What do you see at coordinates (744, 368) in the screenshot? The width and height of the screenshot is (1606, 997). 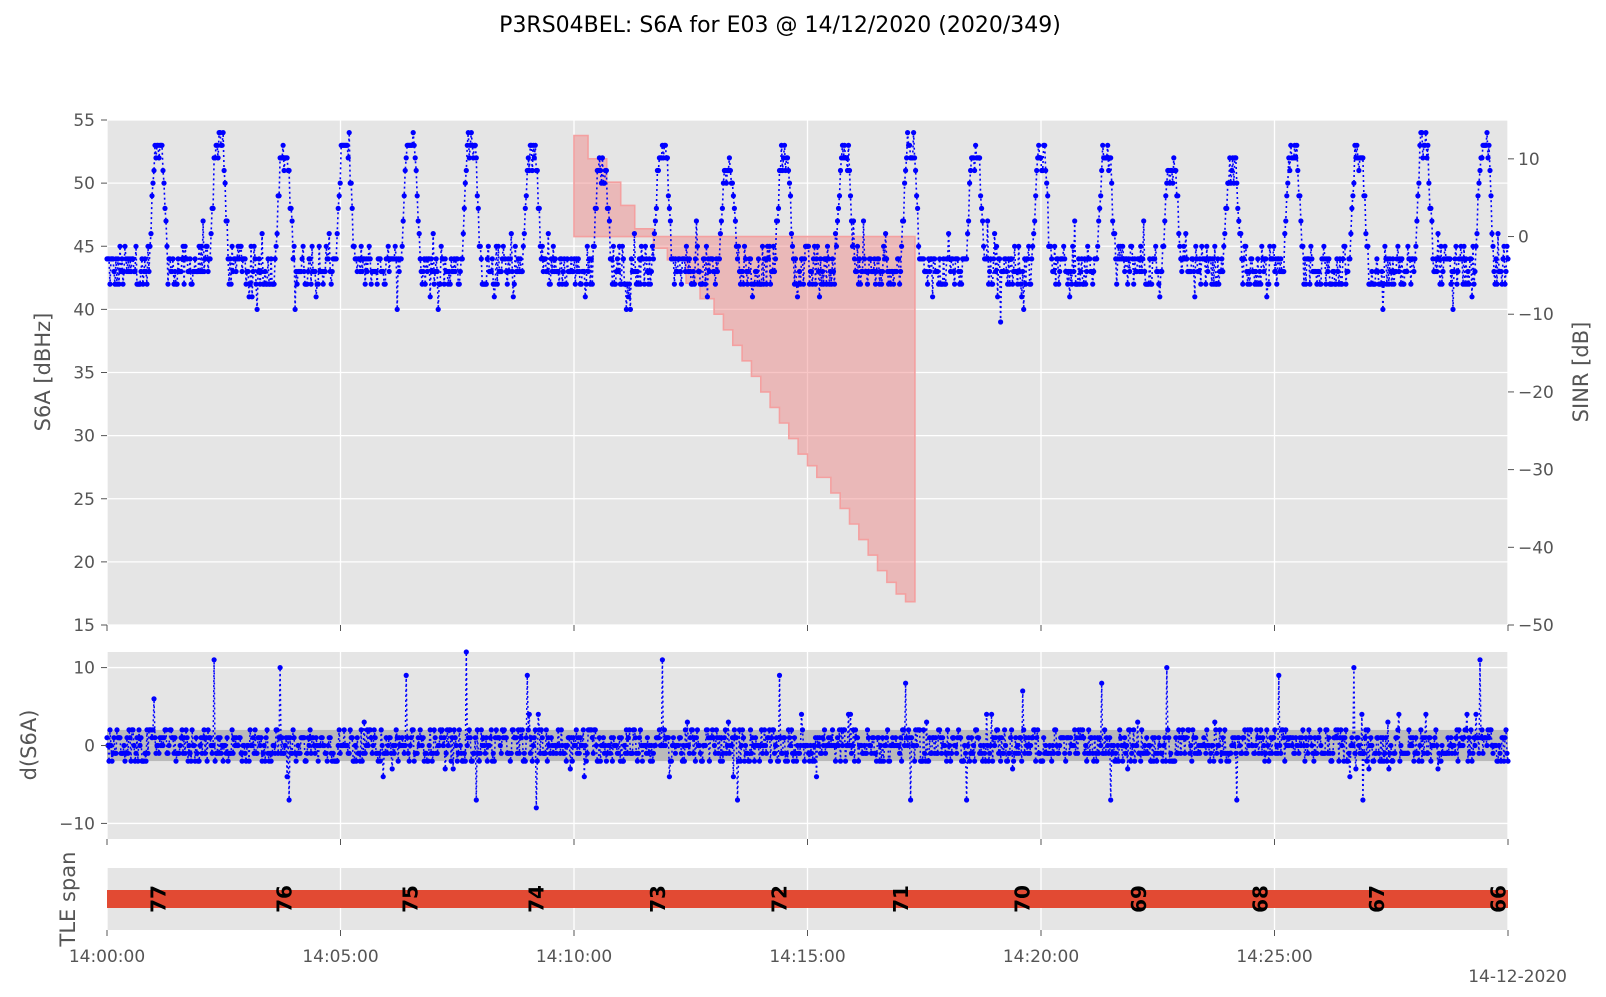 I see `sinr-fill` at bounding box center [744, 368].